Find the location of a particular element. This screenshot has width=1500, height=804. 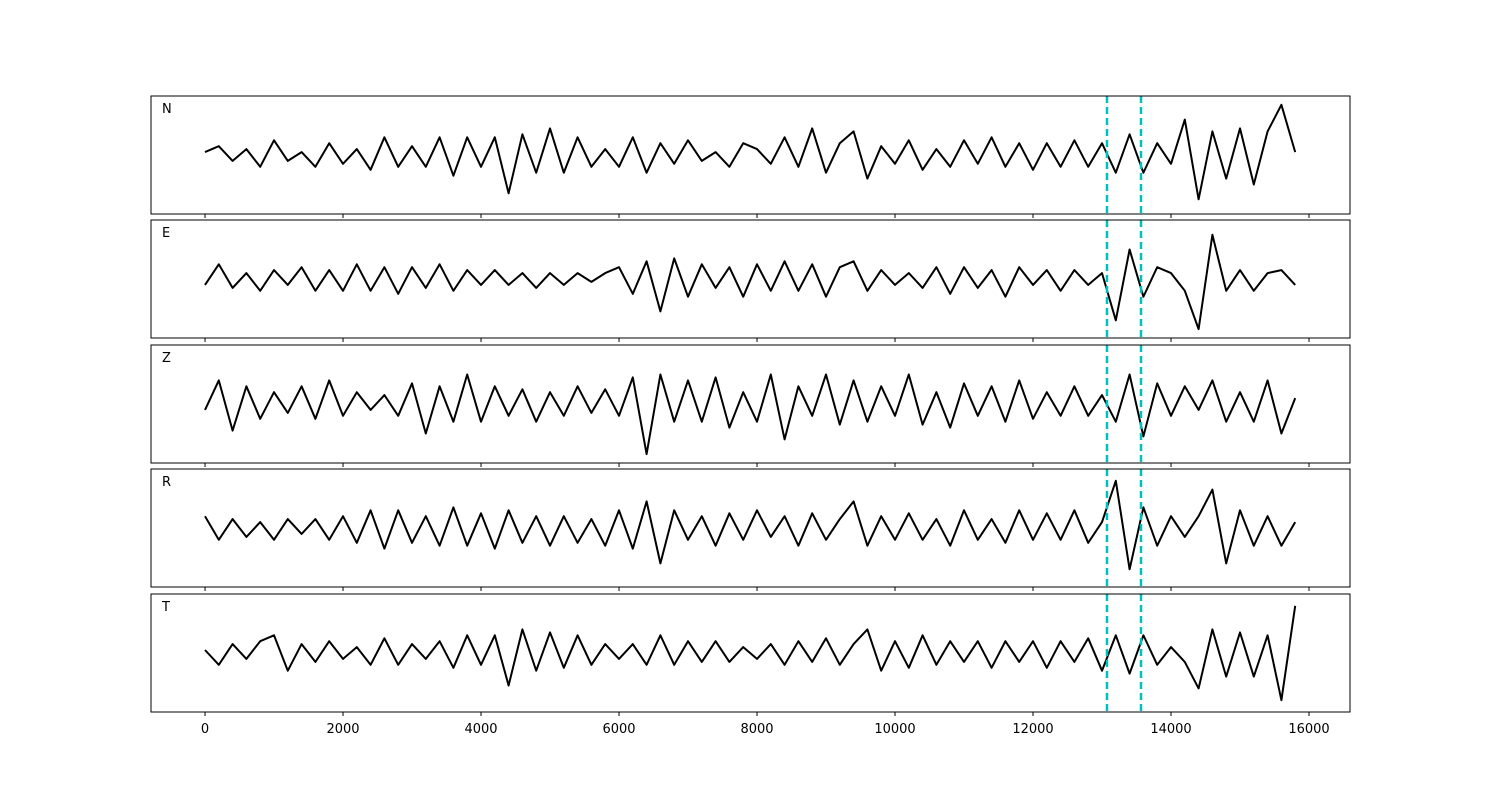

x-tick-label: 6000 is located at coordinates (618, 729).